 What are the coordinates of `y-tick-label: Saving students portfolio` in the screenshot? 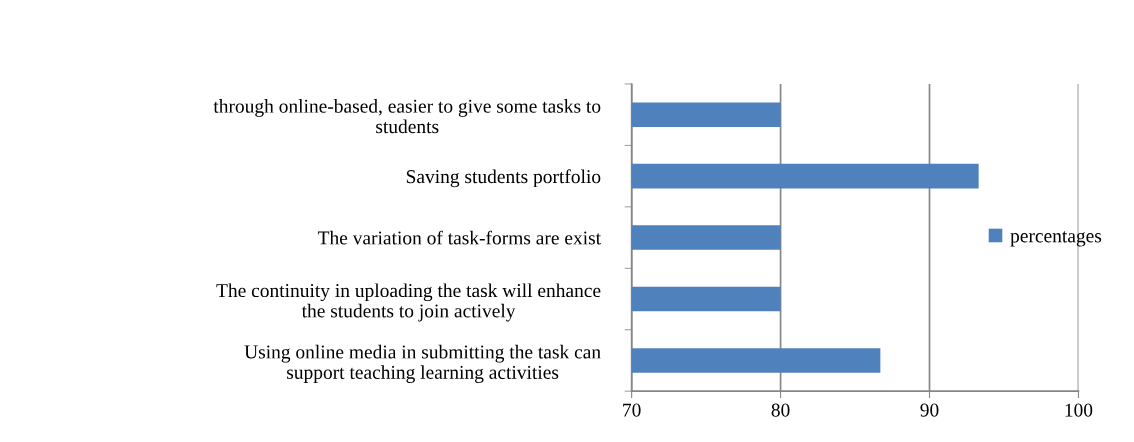 It's located at (503, 178).